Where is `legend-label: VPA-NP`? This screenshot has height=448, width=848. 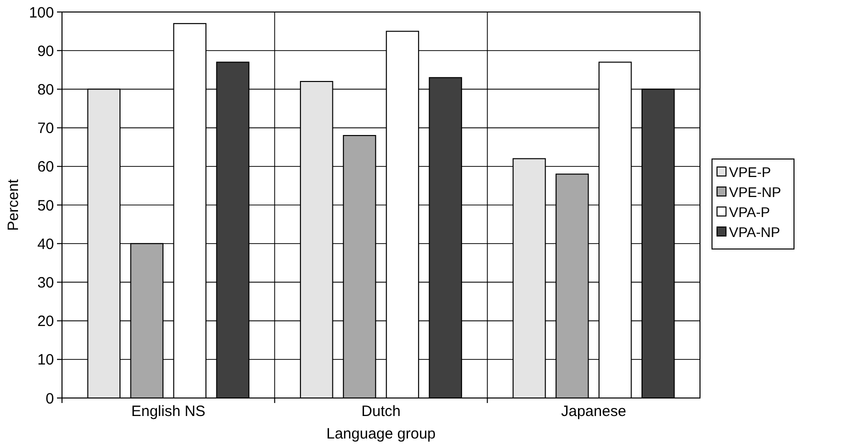 legend-label: VPA-NP is located at coordinates (754, 232).